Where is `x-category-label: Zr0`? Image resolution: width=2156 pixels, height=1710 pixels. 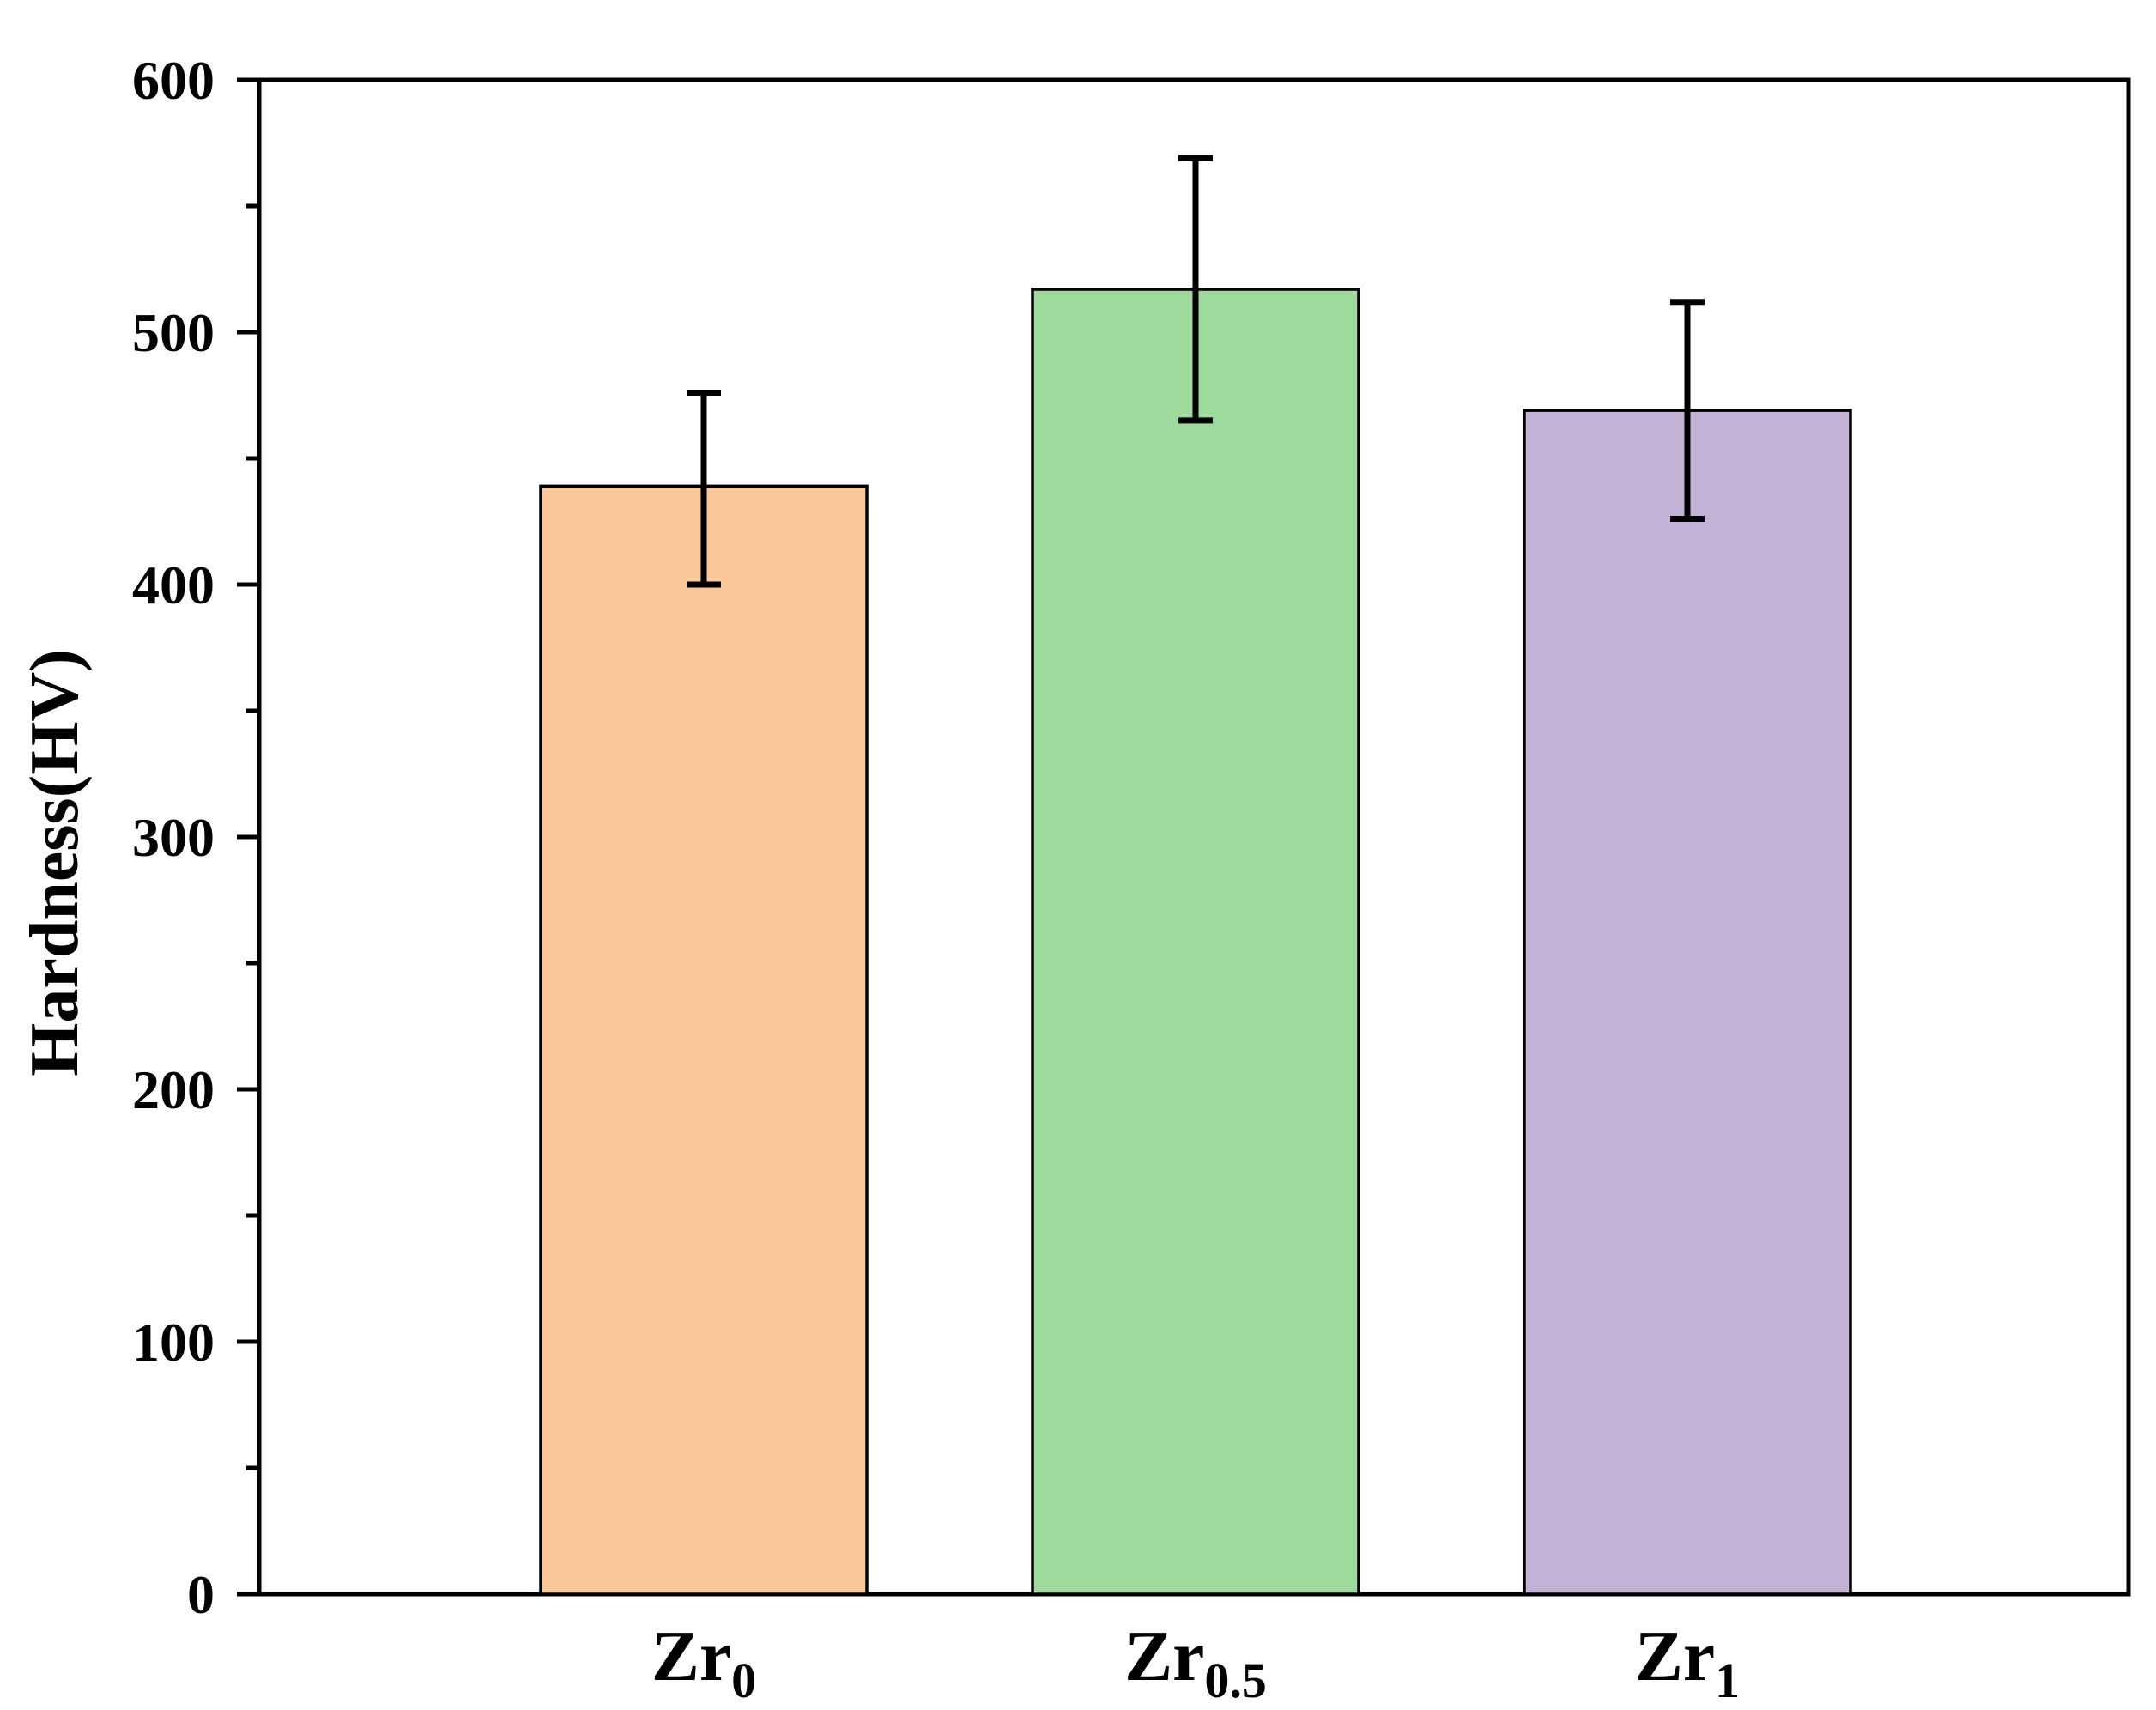
x-category-label: Zr0 is located at coordinates (704, 1662).